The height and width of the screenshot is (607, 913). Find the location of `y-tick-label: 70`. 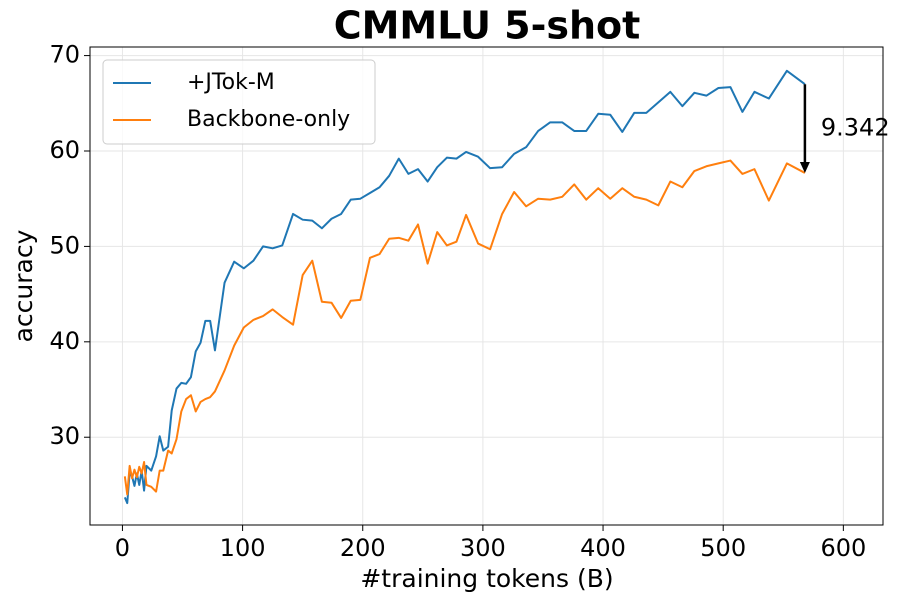

y-tick-label: 70 is located at coordinates (64, 55).